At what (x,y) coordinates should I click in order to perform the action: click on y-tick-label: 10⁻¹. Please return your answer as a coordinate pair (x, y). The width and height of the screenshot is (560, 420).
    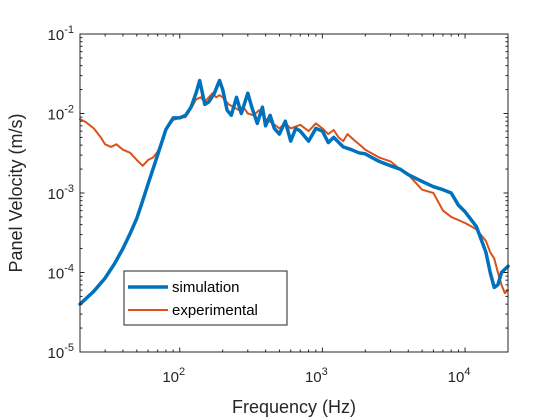
    Looking at the image, I should click on (61, 34).